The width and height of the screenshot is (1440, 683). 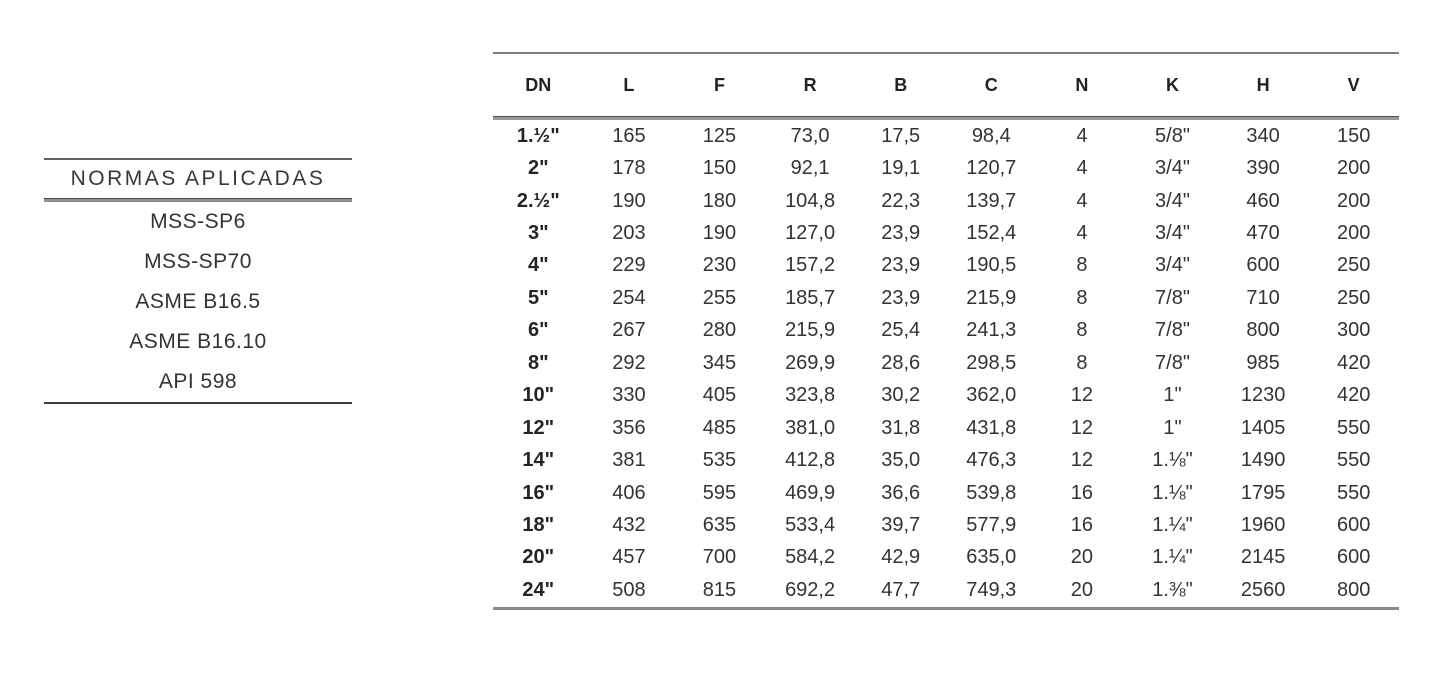 What do you see at coordinates (538, 492) in the screenshot?
I see `dn-cell: 16"` at bounding box center [538, 492].